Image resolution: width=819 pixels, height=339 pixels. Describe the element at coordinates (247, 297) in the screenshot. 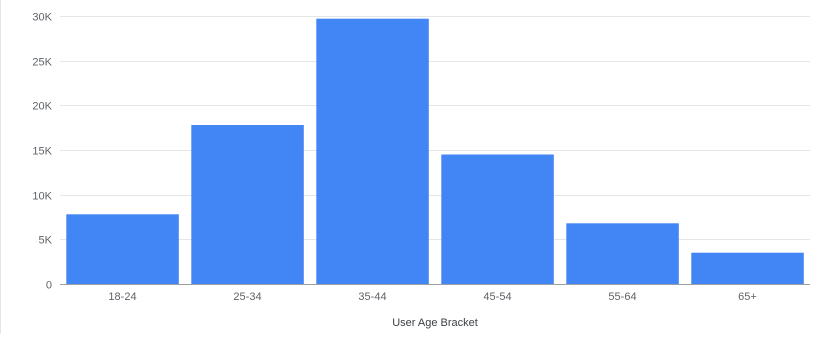

I see `x-tick-label: 25-34` at that location.